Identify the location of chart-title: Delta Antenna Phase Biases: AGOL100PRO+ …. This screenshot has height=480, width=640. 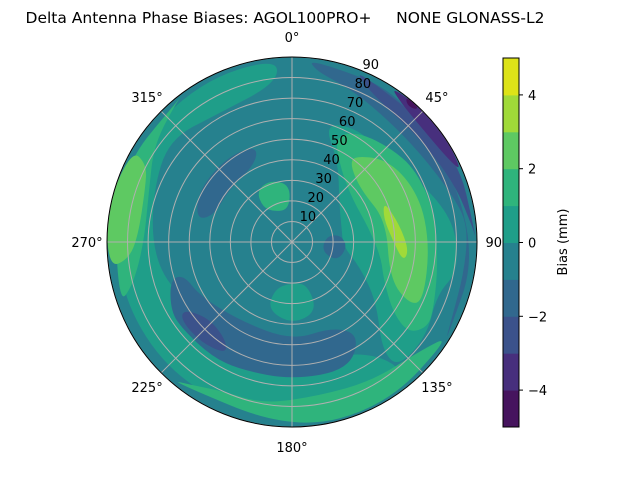
(285, 18).